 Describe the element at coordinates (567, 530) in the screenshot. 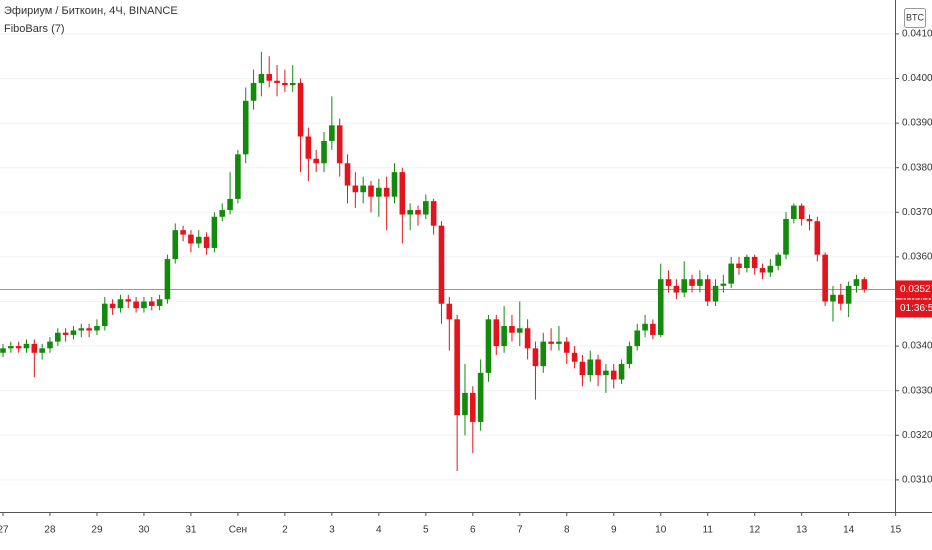

I see `x-tick-label: 8` at that location.